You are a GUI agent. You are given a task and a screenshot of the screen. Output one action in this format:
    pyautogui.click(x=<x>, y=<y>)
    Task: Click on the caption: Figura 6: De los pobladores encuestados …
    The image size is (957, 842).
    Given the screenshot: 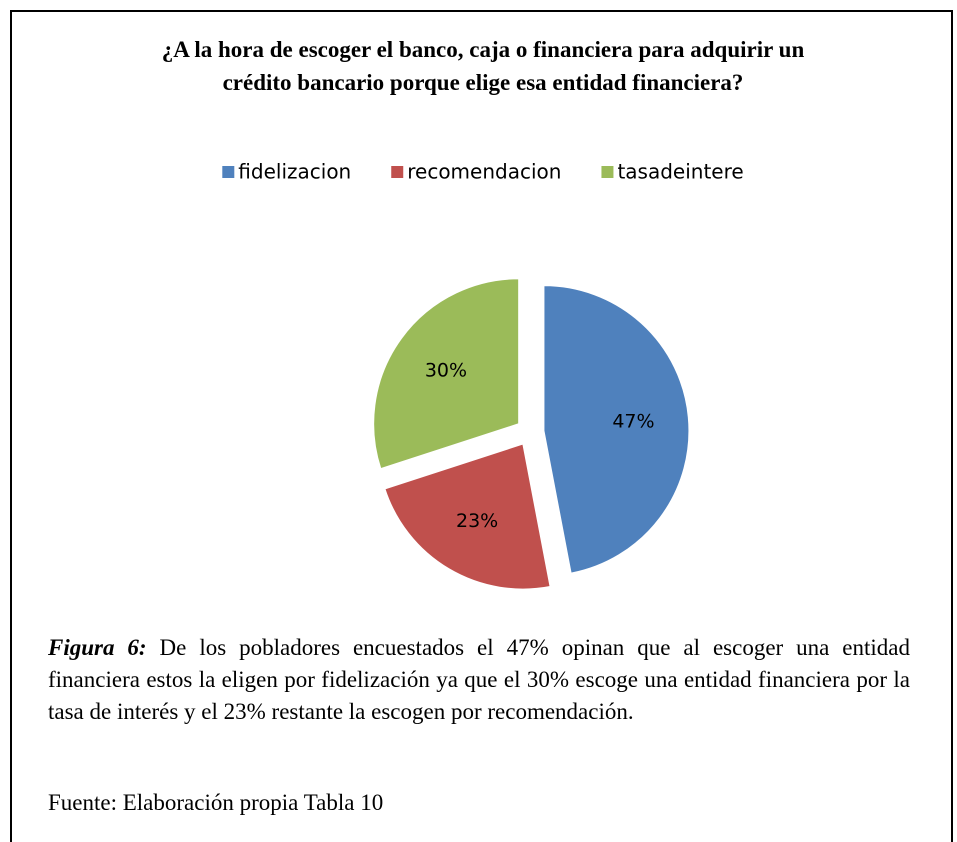 What is the action you would take?
    pyautogui.click(x=479, y=680)
    